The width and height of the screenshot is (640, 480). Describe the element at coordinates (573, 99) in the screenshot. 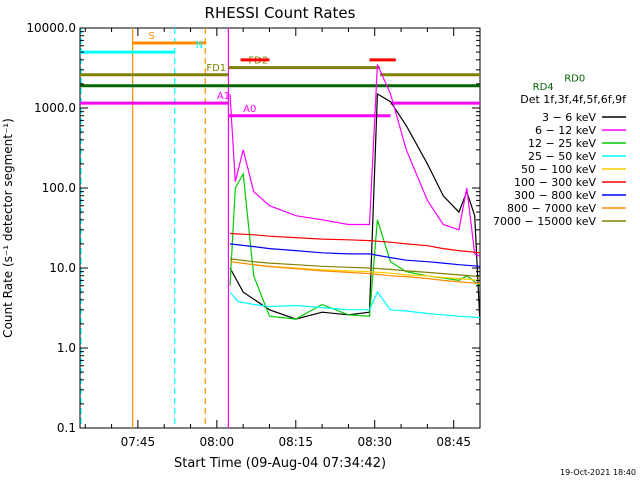

I see `legend-title: Det 1f,3f,4f,5f,6f,9f` at that location.